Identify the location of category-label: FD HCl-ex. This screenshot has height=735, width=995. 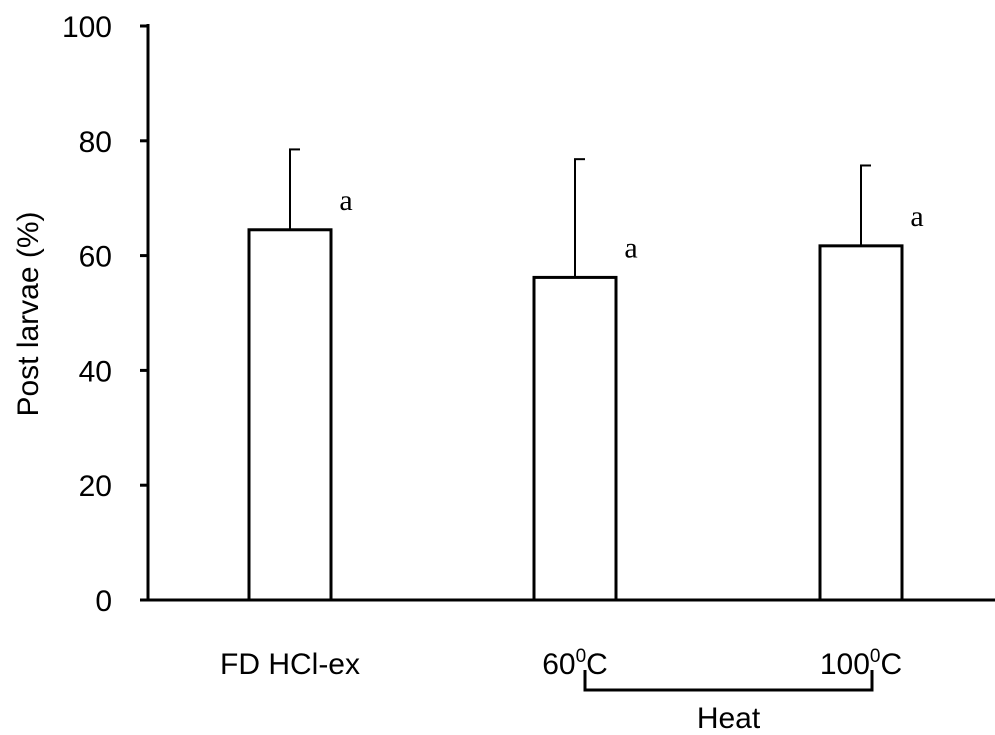
(290, 664).